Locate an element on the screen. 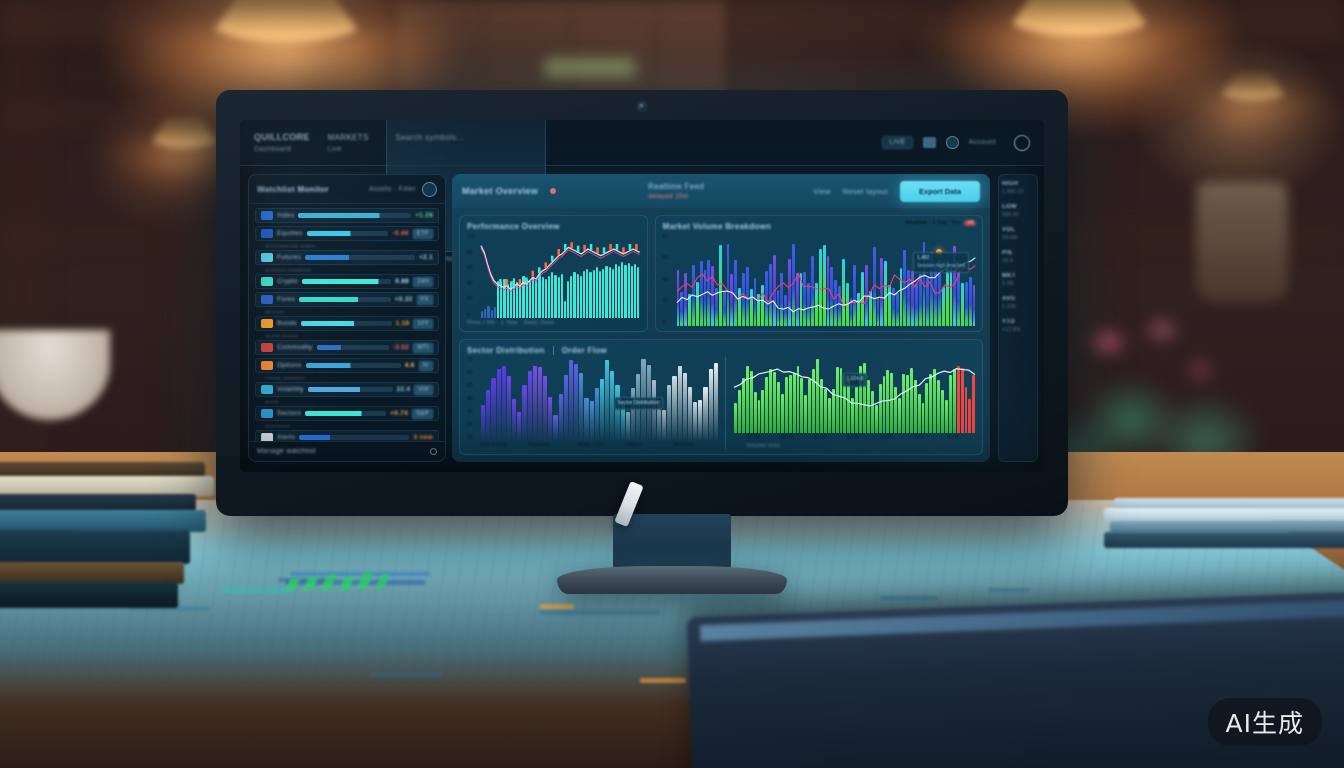 Image resolution: width=1344 pixels, height=768 pixels. rail-stat-item: YTD +12.8% is located at coordinates (1018, 326).